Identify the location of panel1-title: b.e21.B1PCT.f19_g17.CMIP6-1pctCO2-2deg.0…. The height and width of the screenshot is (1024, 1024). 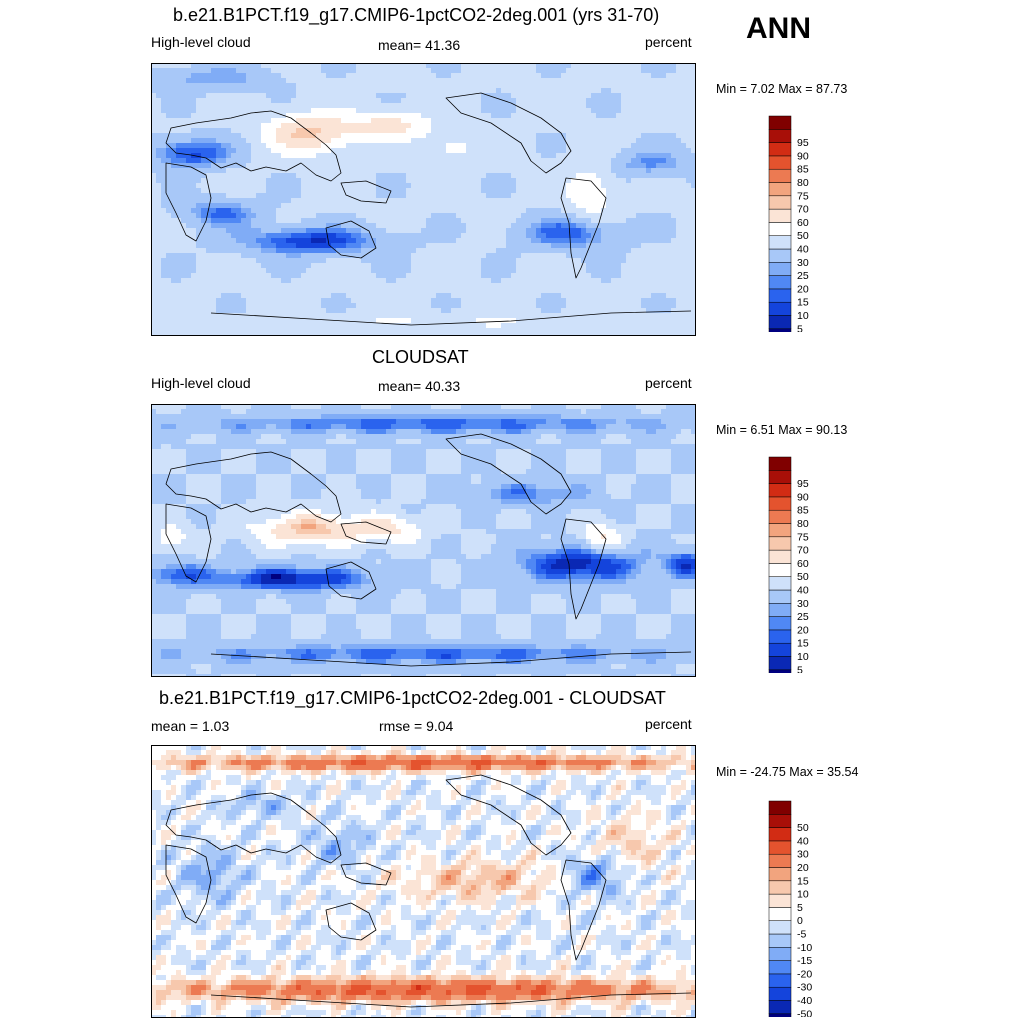
(416, 15).